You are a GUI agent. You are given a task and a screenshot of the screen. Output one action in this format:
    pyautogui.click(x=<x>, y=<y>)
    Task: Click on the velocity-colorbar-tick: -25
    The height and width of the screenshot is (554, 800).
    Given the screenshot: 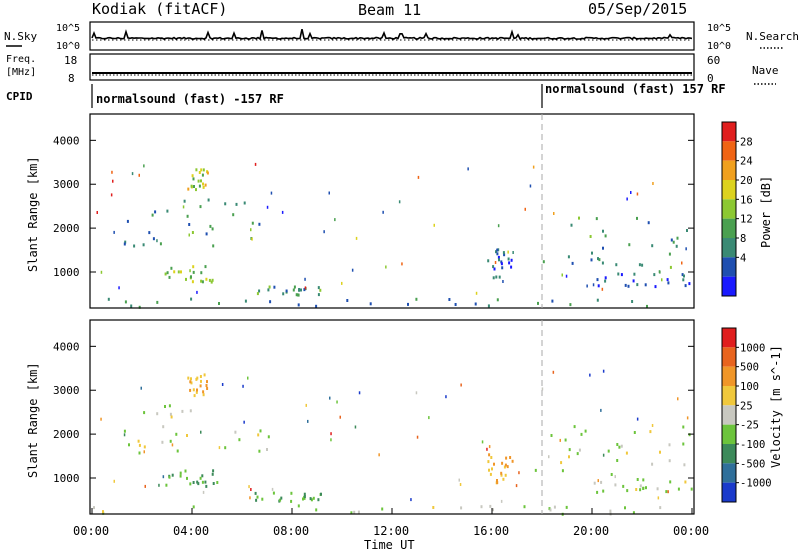 What is the action you would take?
    pyautogui.click(x=749, y=426)
    